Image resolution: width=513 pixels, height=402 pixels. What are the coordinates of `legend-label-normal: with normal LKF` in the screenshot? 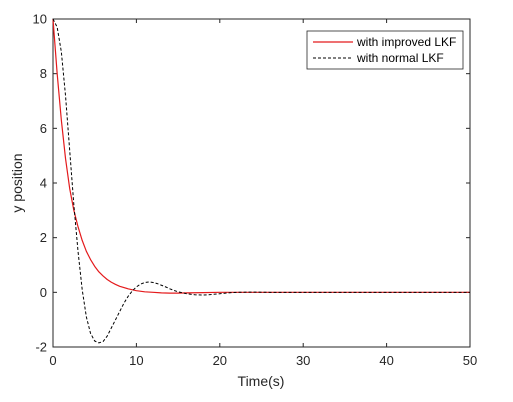 It's located at (400, 58).